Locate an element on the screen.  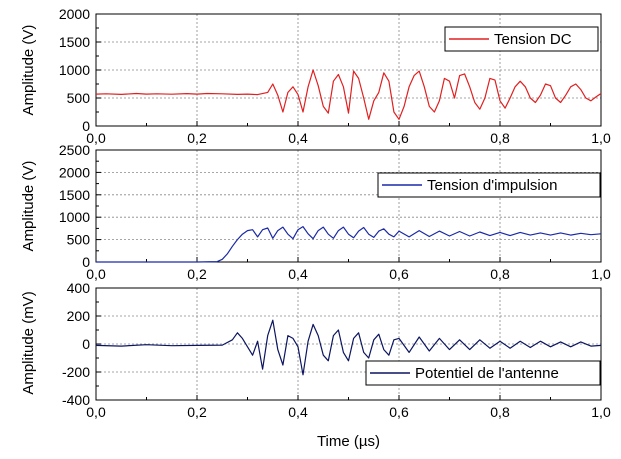
y-tick-label: -400 is located at coordinates (76, 400).